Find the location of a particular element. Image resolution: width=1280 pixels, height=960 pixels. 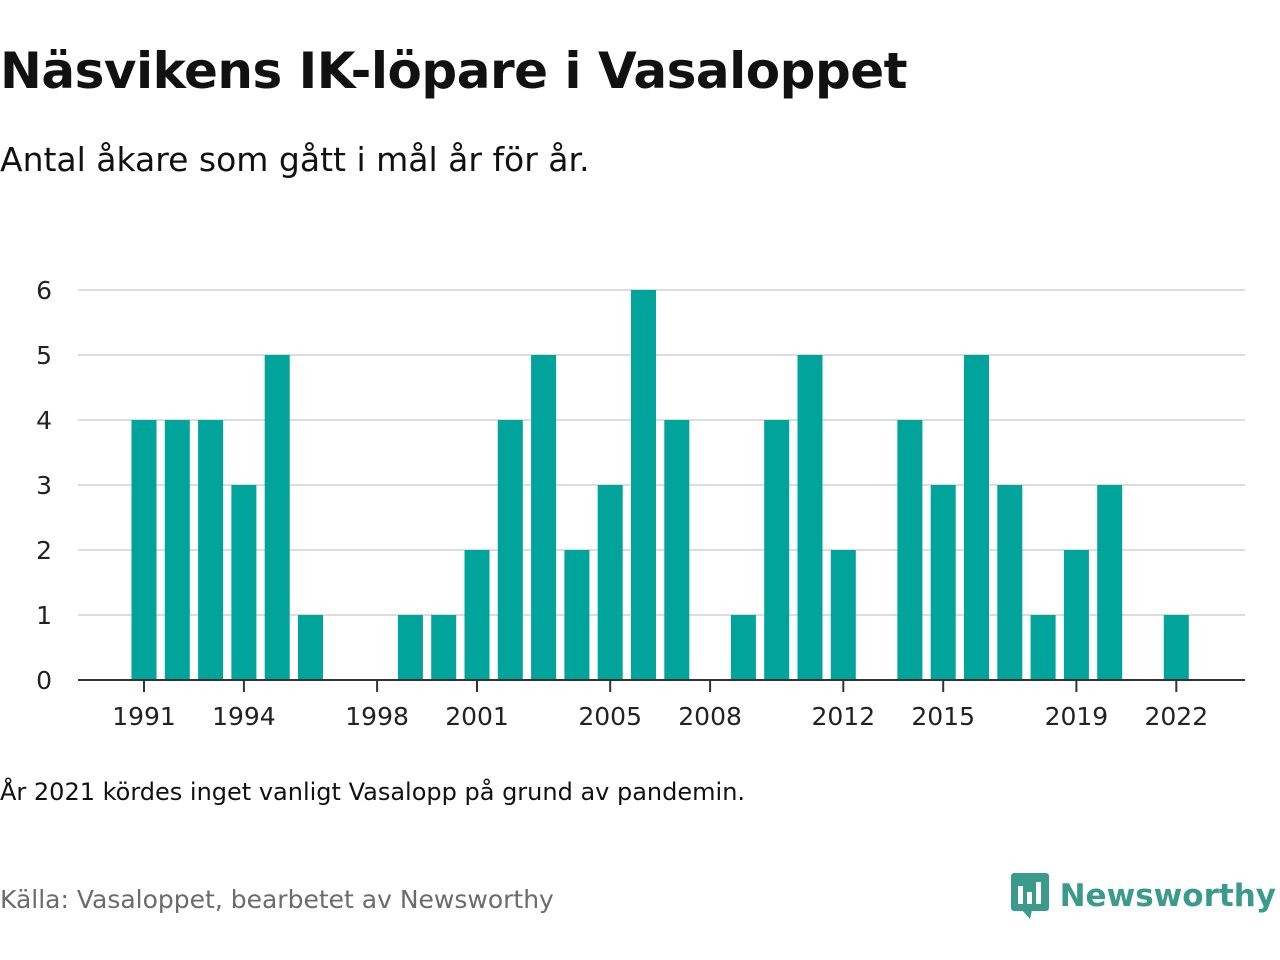

bar-1991 is located at coordinates (144, 550).